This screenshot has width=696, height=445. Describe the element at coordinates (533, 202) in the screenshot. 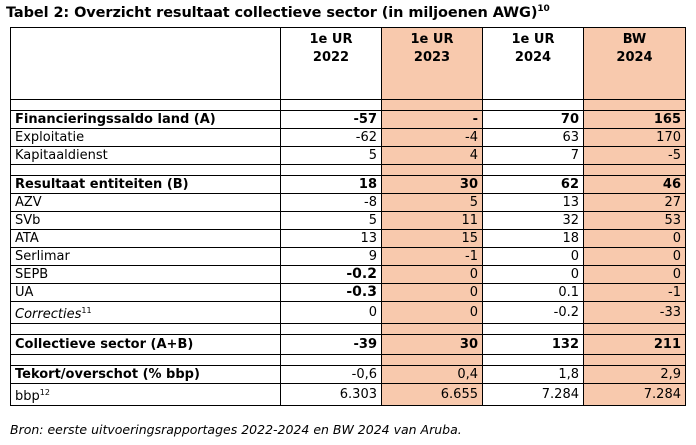

I see `value-cell: 13` at that location.